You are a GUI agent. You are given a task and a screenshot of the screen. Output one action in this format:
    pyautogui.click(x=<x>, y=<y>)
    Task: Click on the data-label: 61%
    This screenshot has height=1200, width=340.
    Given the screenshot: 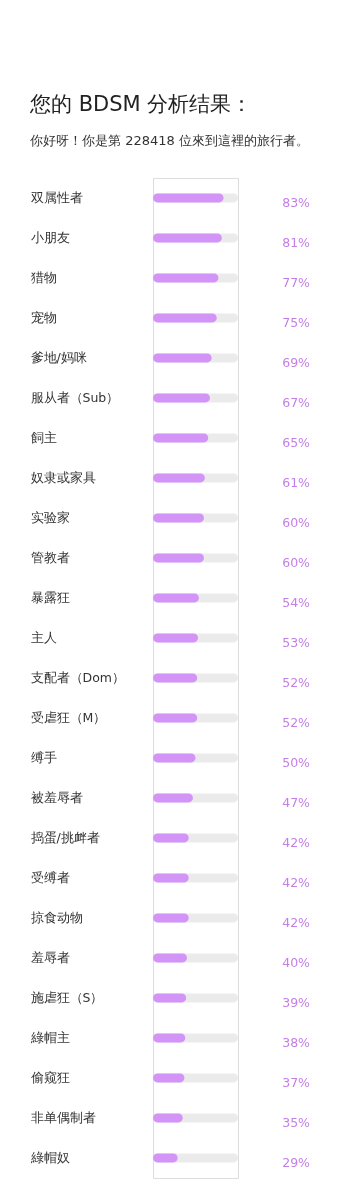 What is the action you would take?
    pyautogui.click(x=296, y=482)
    